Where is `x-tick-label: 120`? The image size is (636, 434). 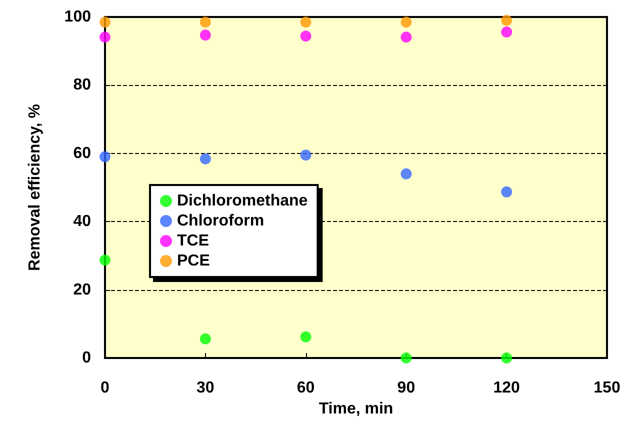 x-tick-label: 120 is located at coordinates (506, 388).